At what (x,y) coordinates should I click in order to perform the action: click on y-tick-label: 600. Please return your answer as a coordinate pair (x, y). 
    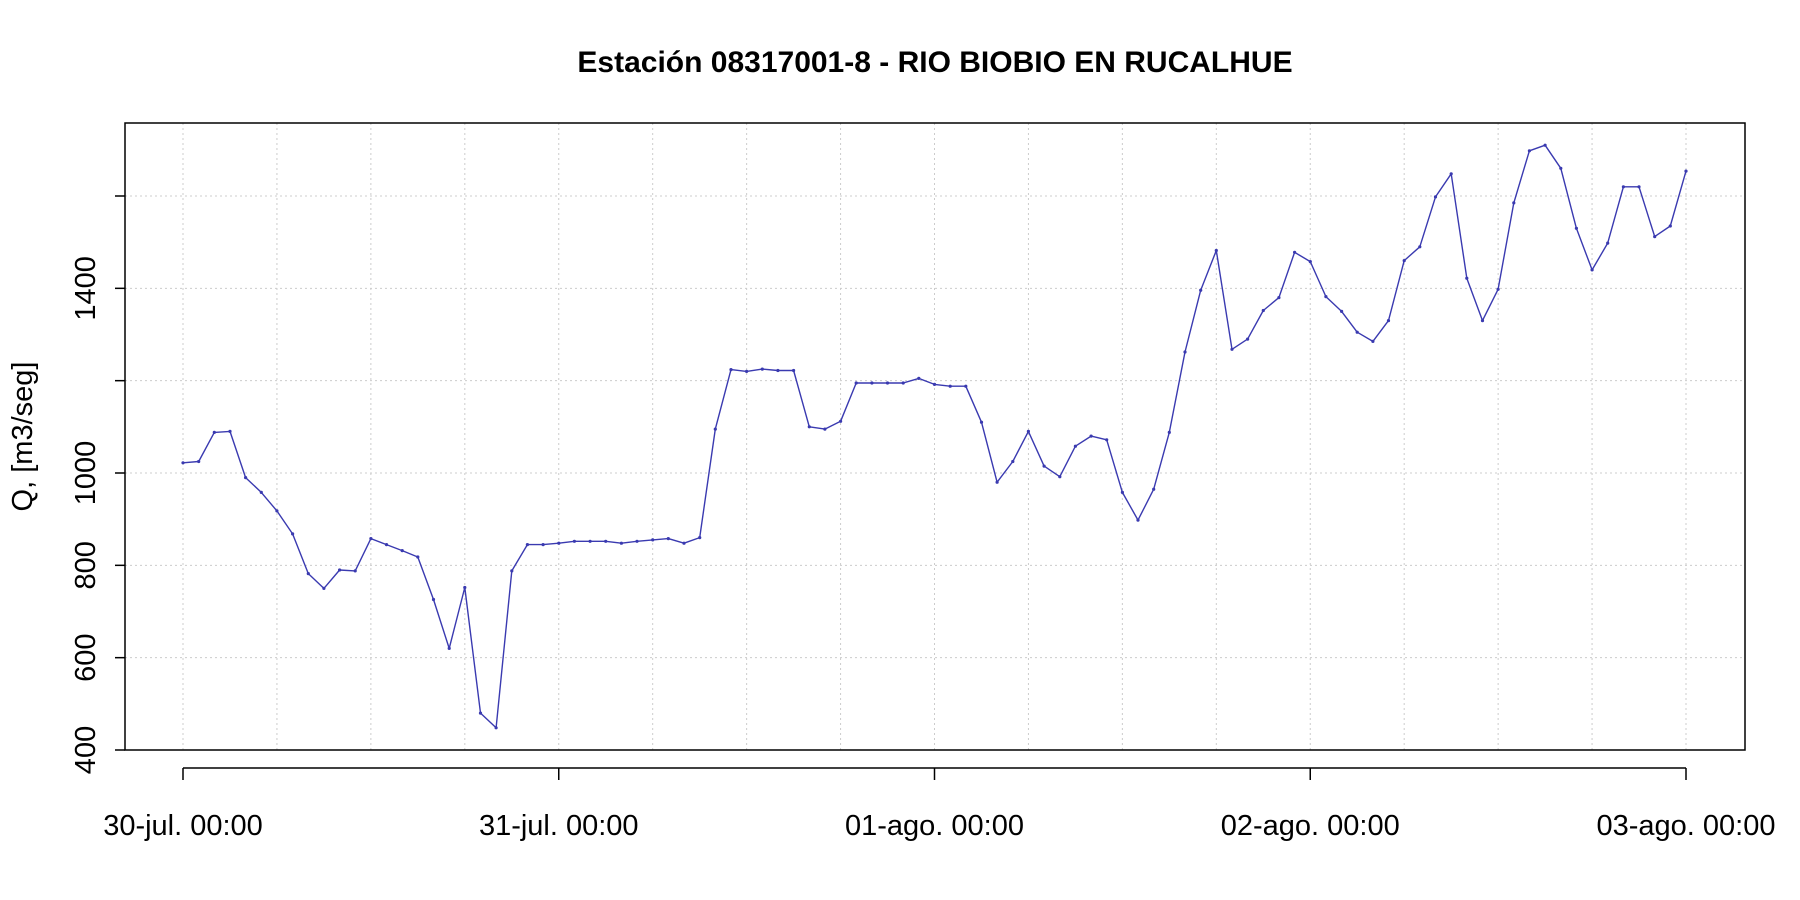
    Looking at the image, I should click on (86, 657).